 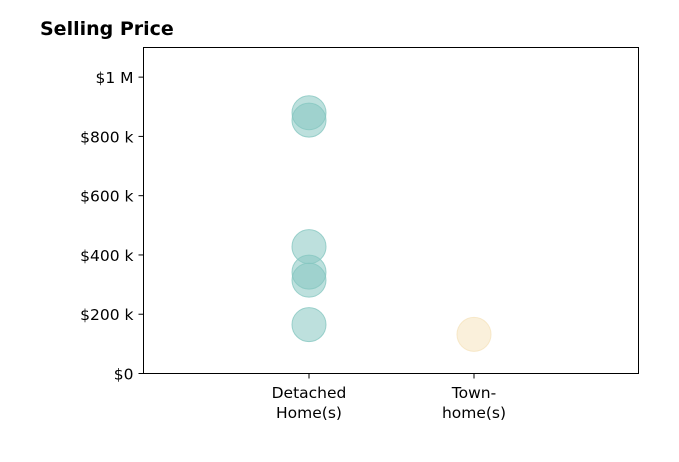 I want to click on y-tick-label: $1 M, so click(x=114, y=78).